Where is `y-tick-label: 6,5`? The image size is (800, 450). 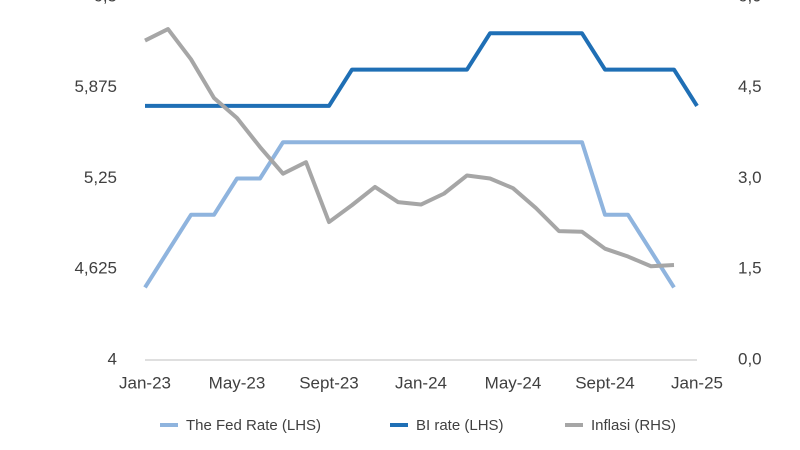
y-tick-label: 6,5 is located at coordinates (105, 2).